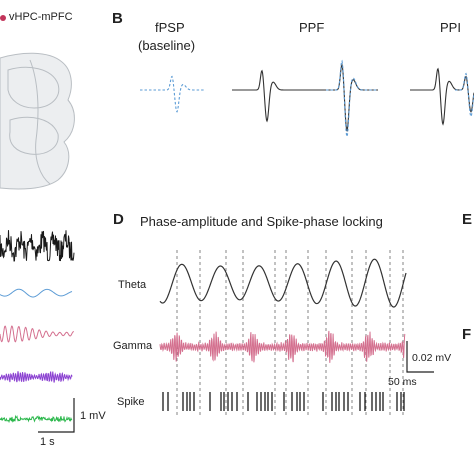 This screenshot has width=474, height=474. Describe the element at coordinates (167, 45) in the screenshot. I see `panel-b-fpsp-subtitle: (baseline)` at that location.